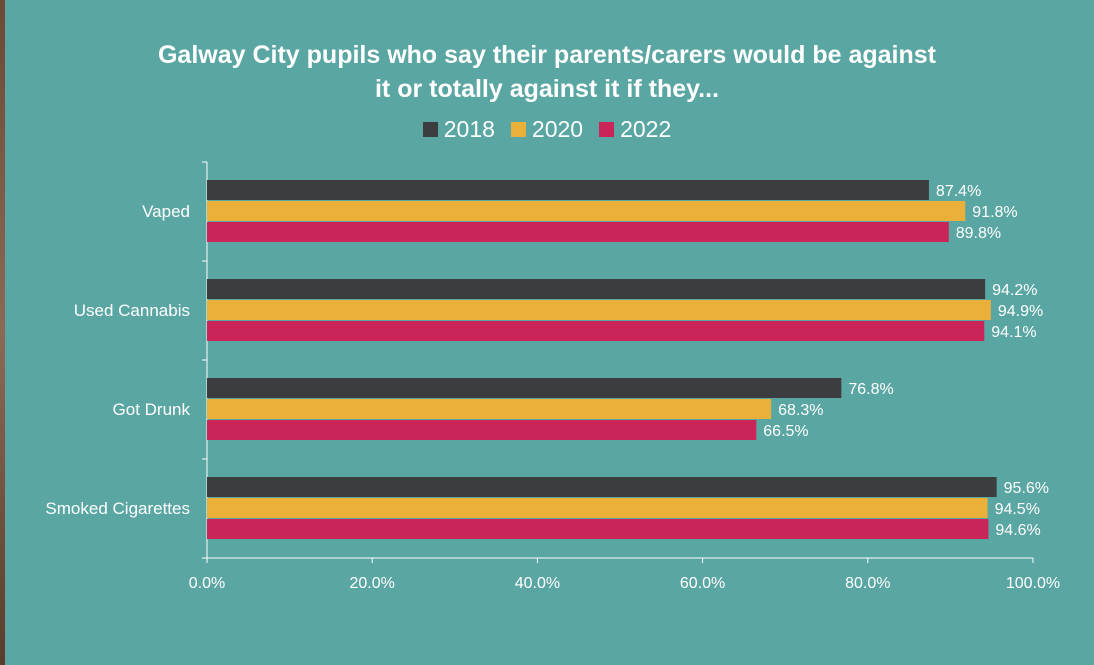  I want to click on legend-swatch-2020, so click(518, 129).